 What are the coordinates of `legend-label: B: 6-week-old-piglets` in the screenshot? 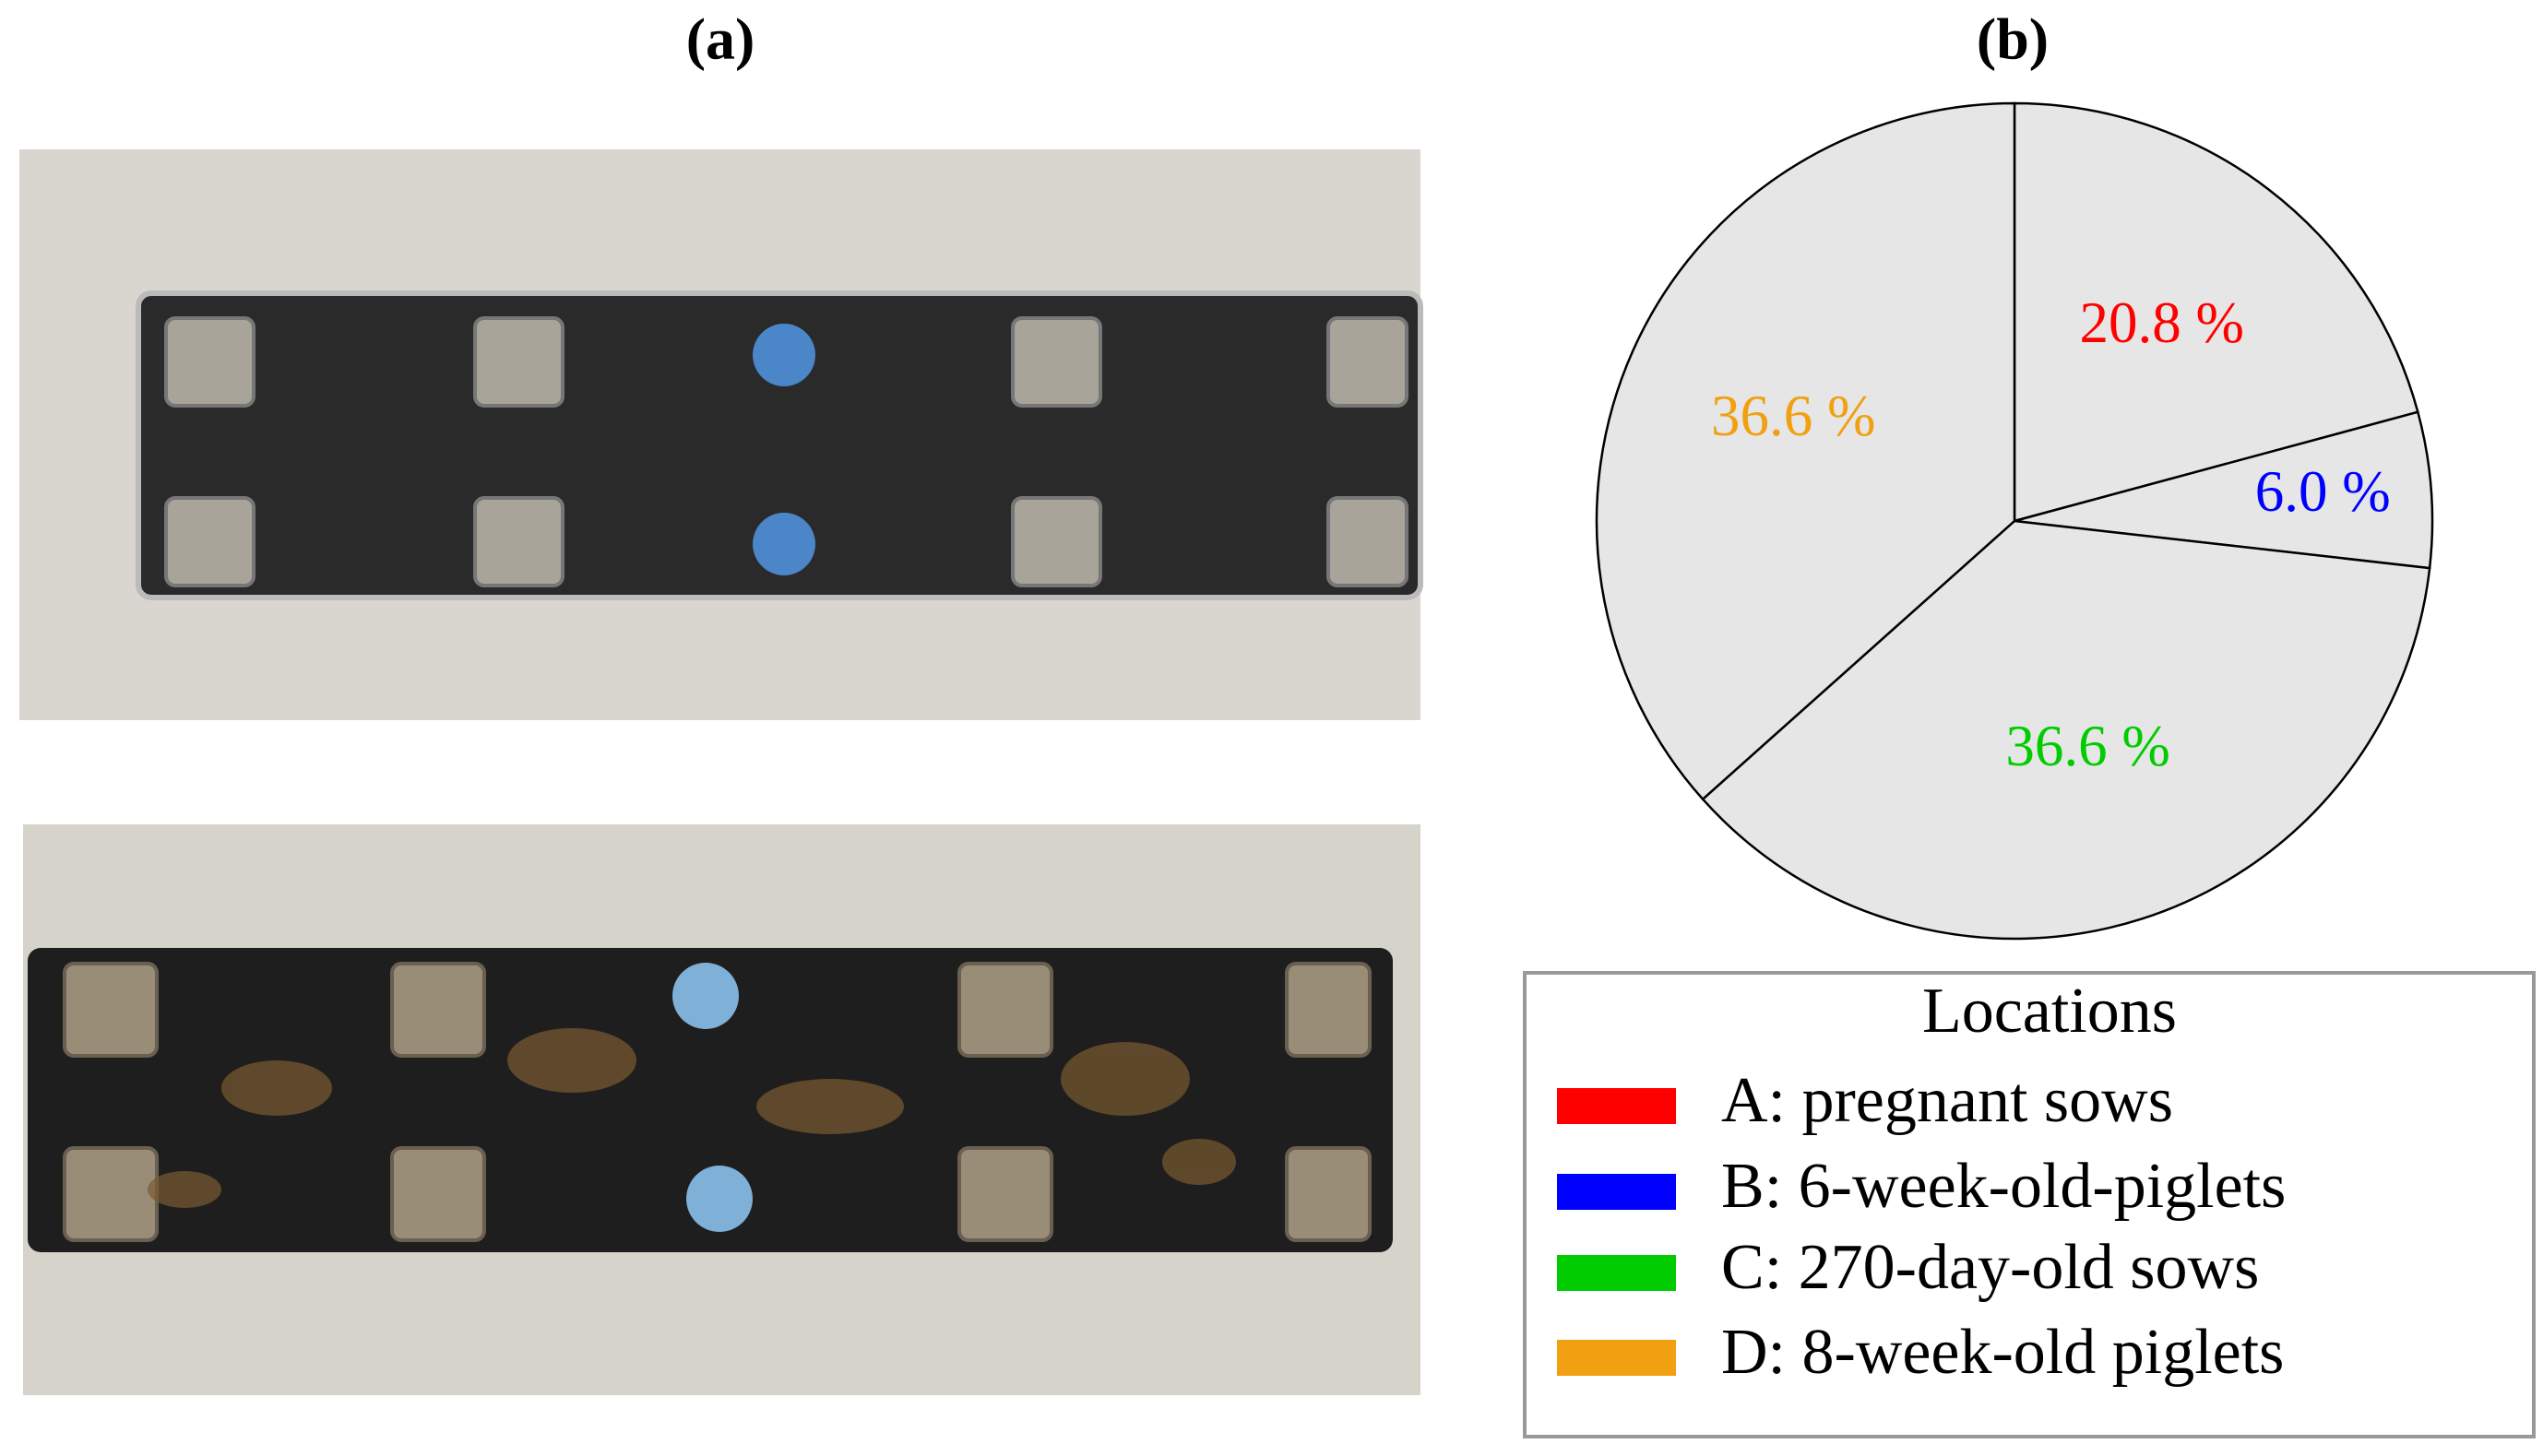 It's located at (2003, 1186).